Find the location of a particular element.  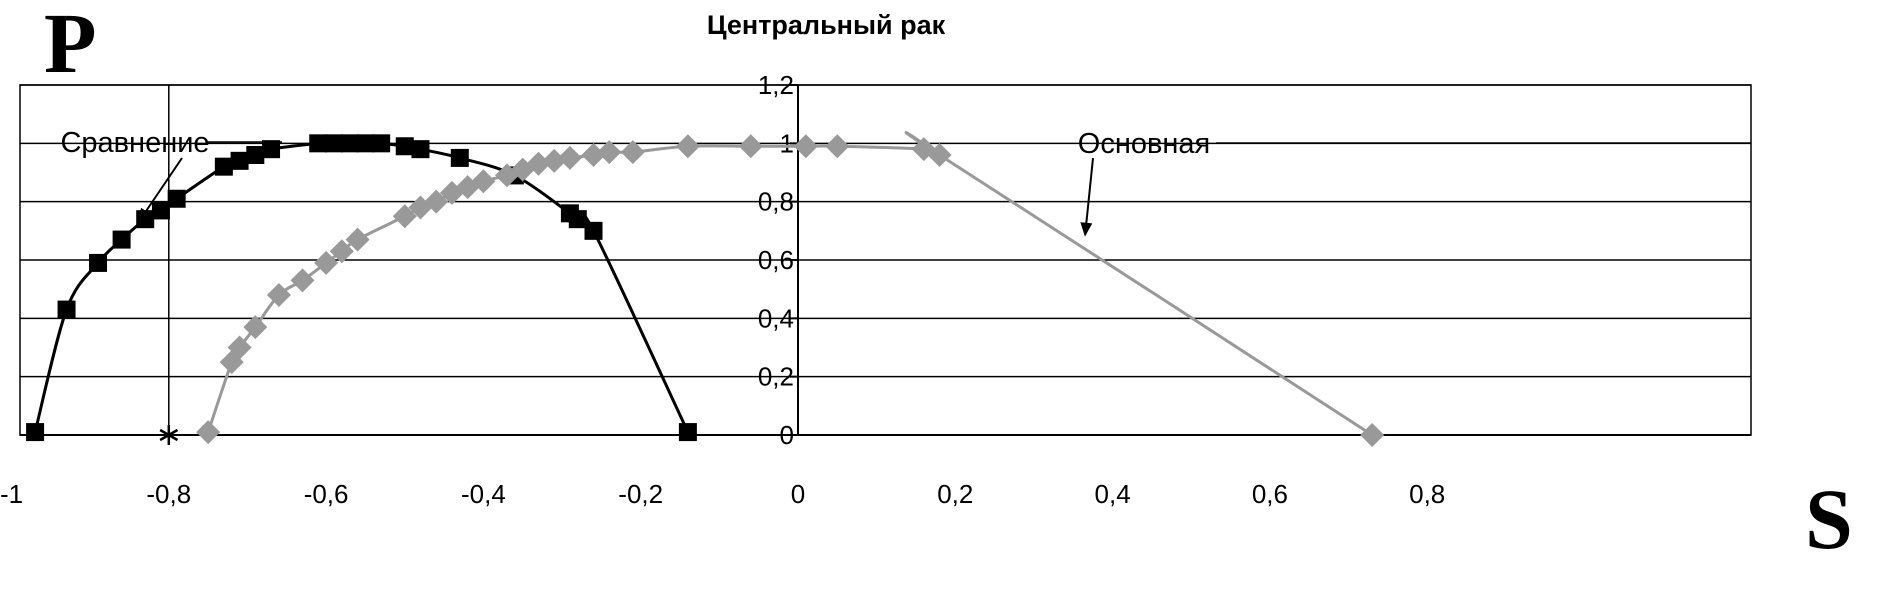

x-tick-label: -0,8 is located at coordinates (168, 494).